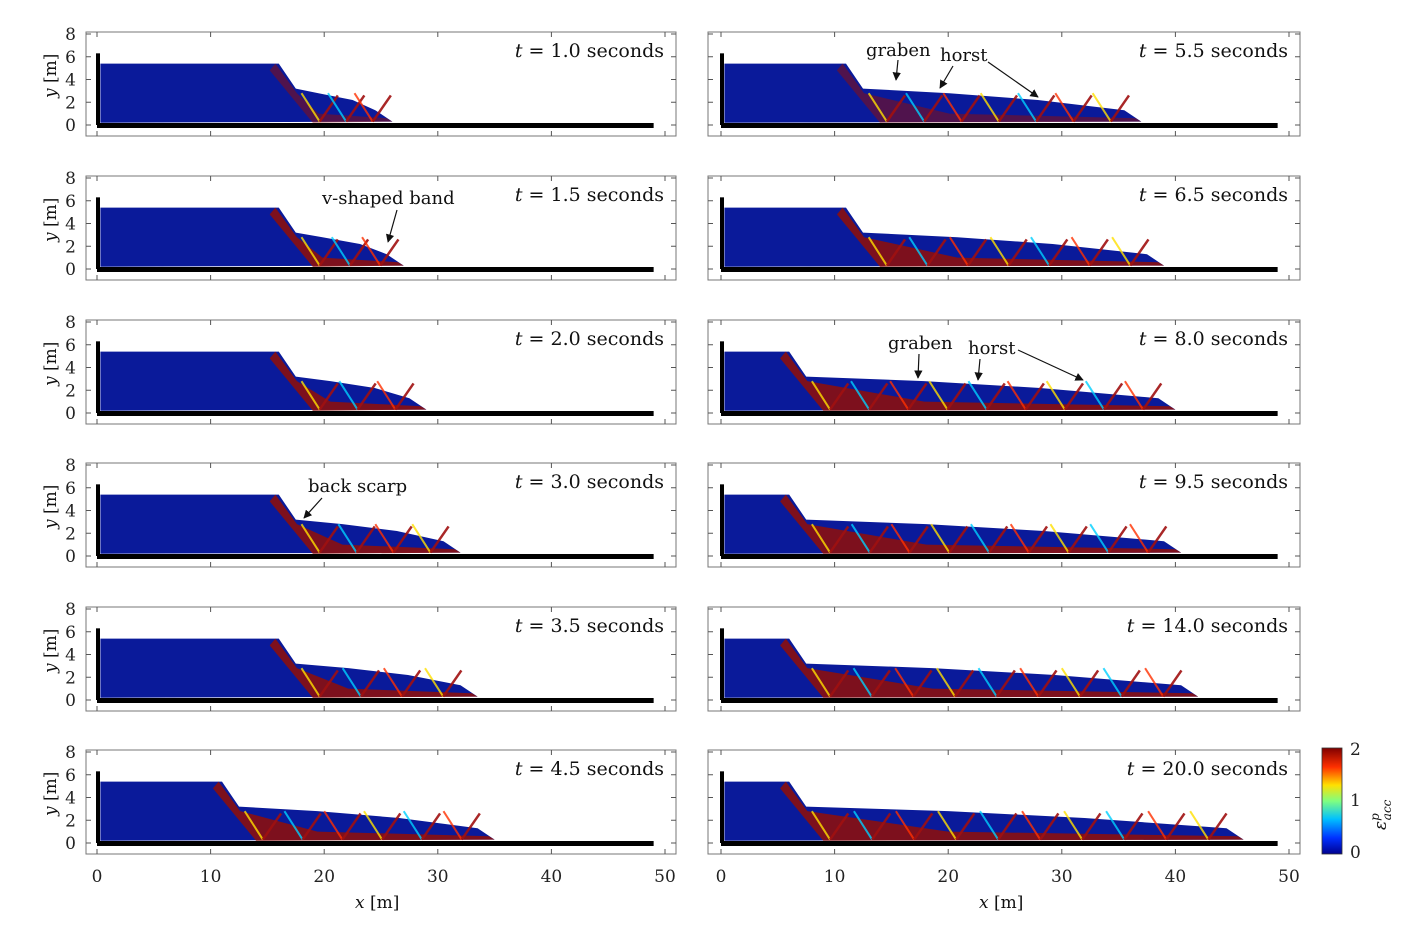  Describe the element at coordinates (388, 198) in the screenshot. I see `annotation-v-shaped-band: v-shaped band` at that location.